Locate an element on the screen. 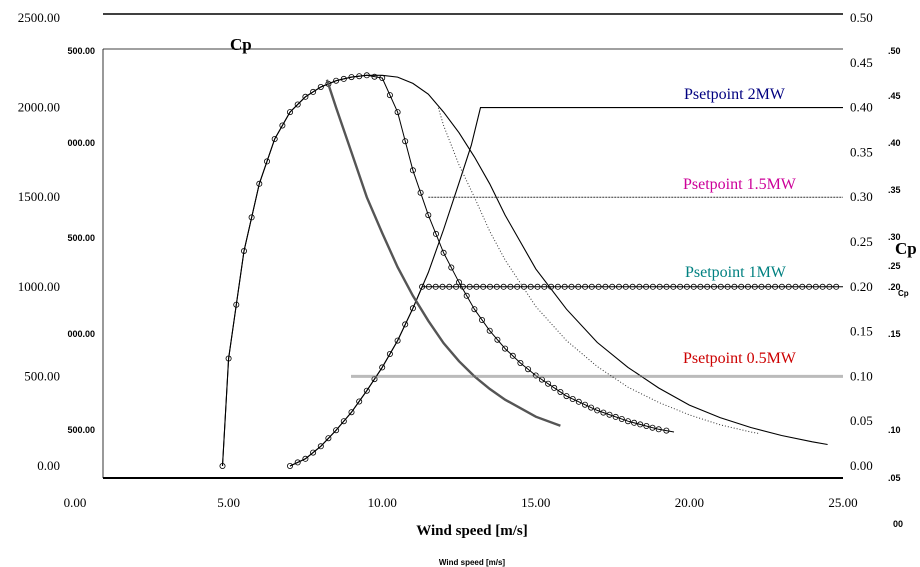  y-right-tick-label: 0.05 is located at coordinates (861, 420).